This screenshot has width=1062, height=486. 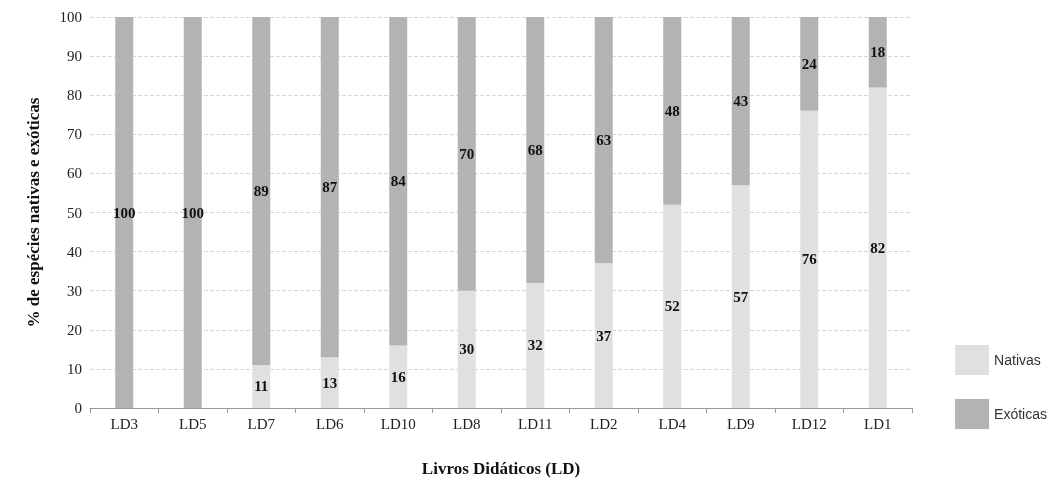 I want to click on data-label: 11, so click(x=261, y=386).